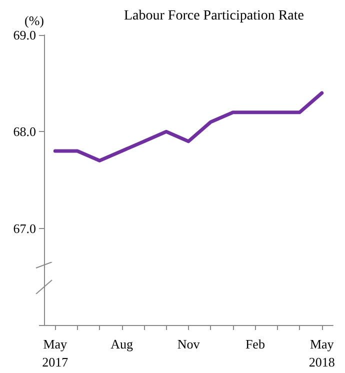  Describe the element at coordinates (255, 344) in the screenshot. I see `x-tick-label: Feb` at that location.